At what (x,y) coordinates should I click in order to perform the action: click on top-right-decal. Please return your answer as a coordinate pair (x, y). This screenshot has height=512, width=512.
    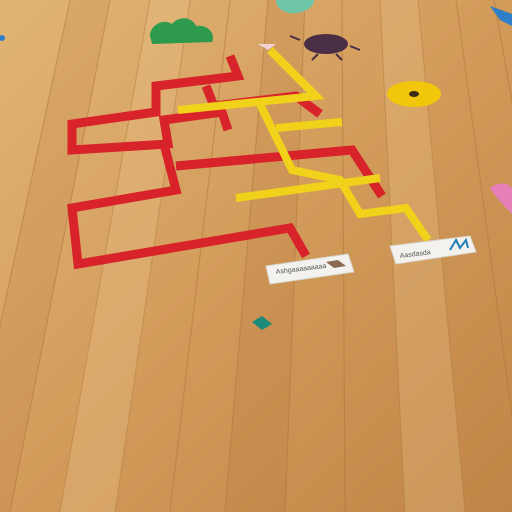
    Looking at the image, I should click on (501, 16).